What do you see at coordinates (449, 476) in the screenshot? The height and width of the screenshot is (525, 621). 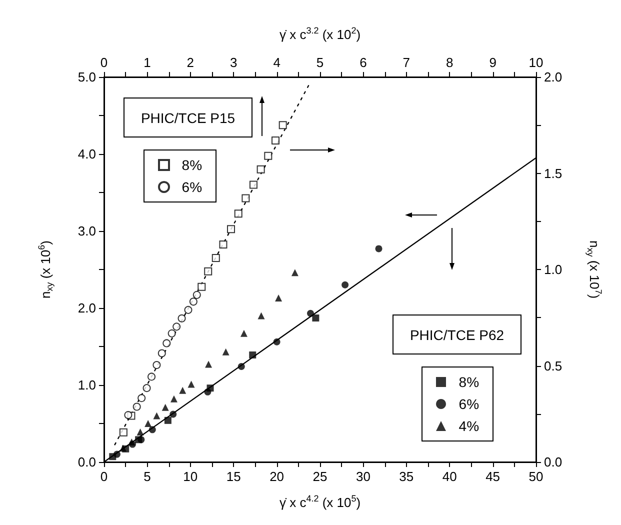 I see `x-tick-label: 40` at bounding box center [449, 476].